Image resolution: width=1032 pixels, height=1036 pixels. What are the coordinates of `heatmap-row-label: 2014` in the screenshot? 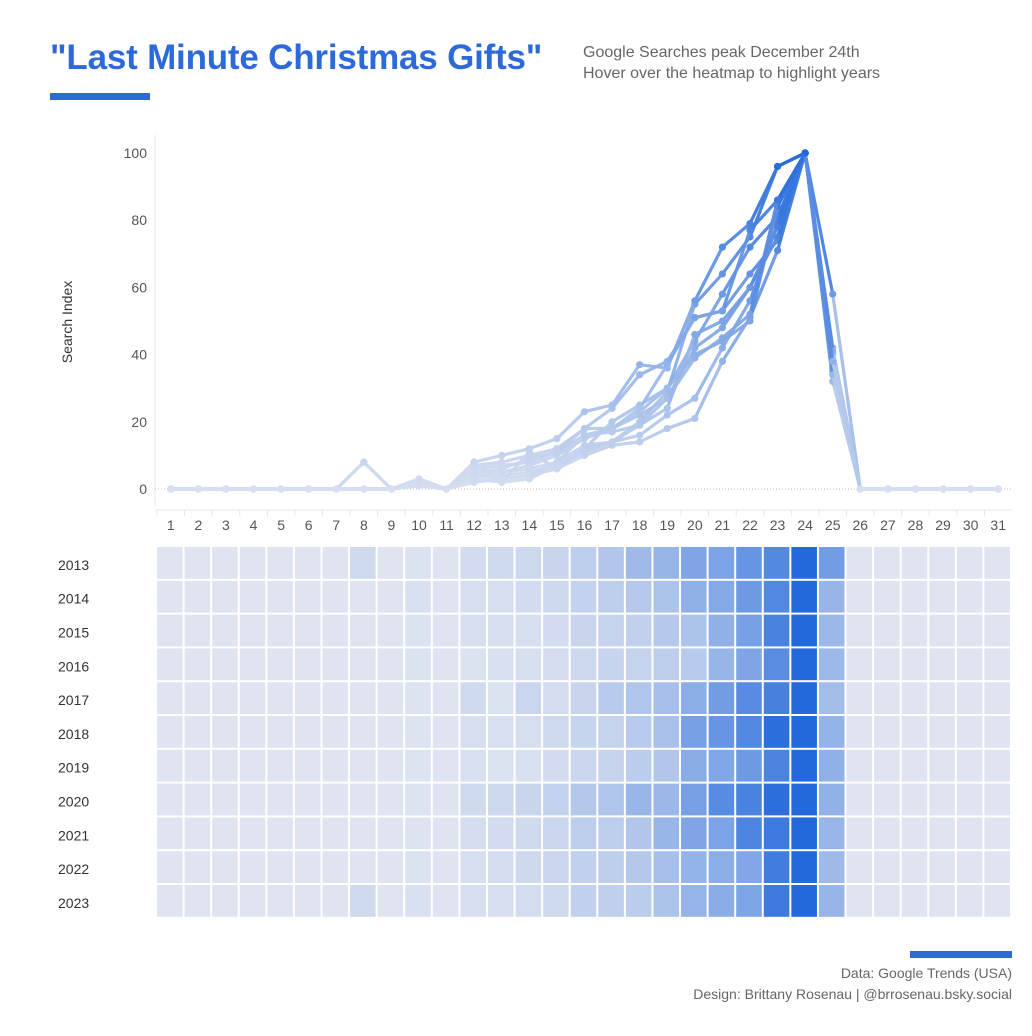 It's located at (73, 599).